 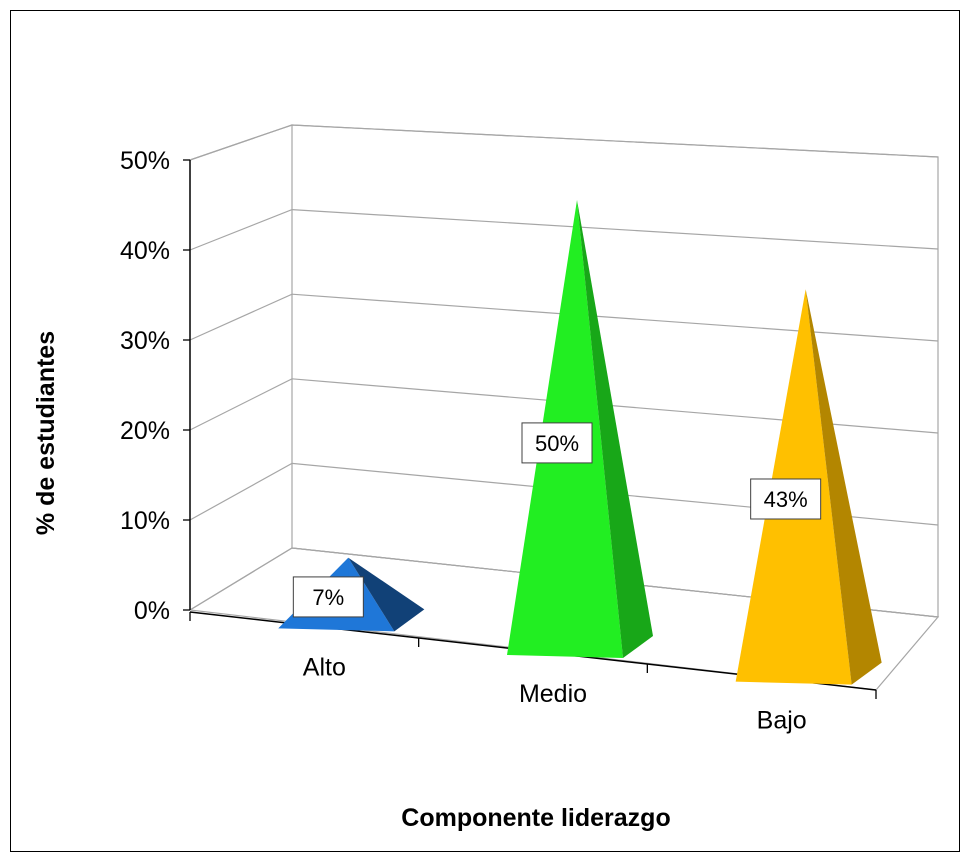 What do you see at coordinates (782, 721) in the screenshot?
I see `x-tick-label: Bajo` at bounding box center [782, 721].